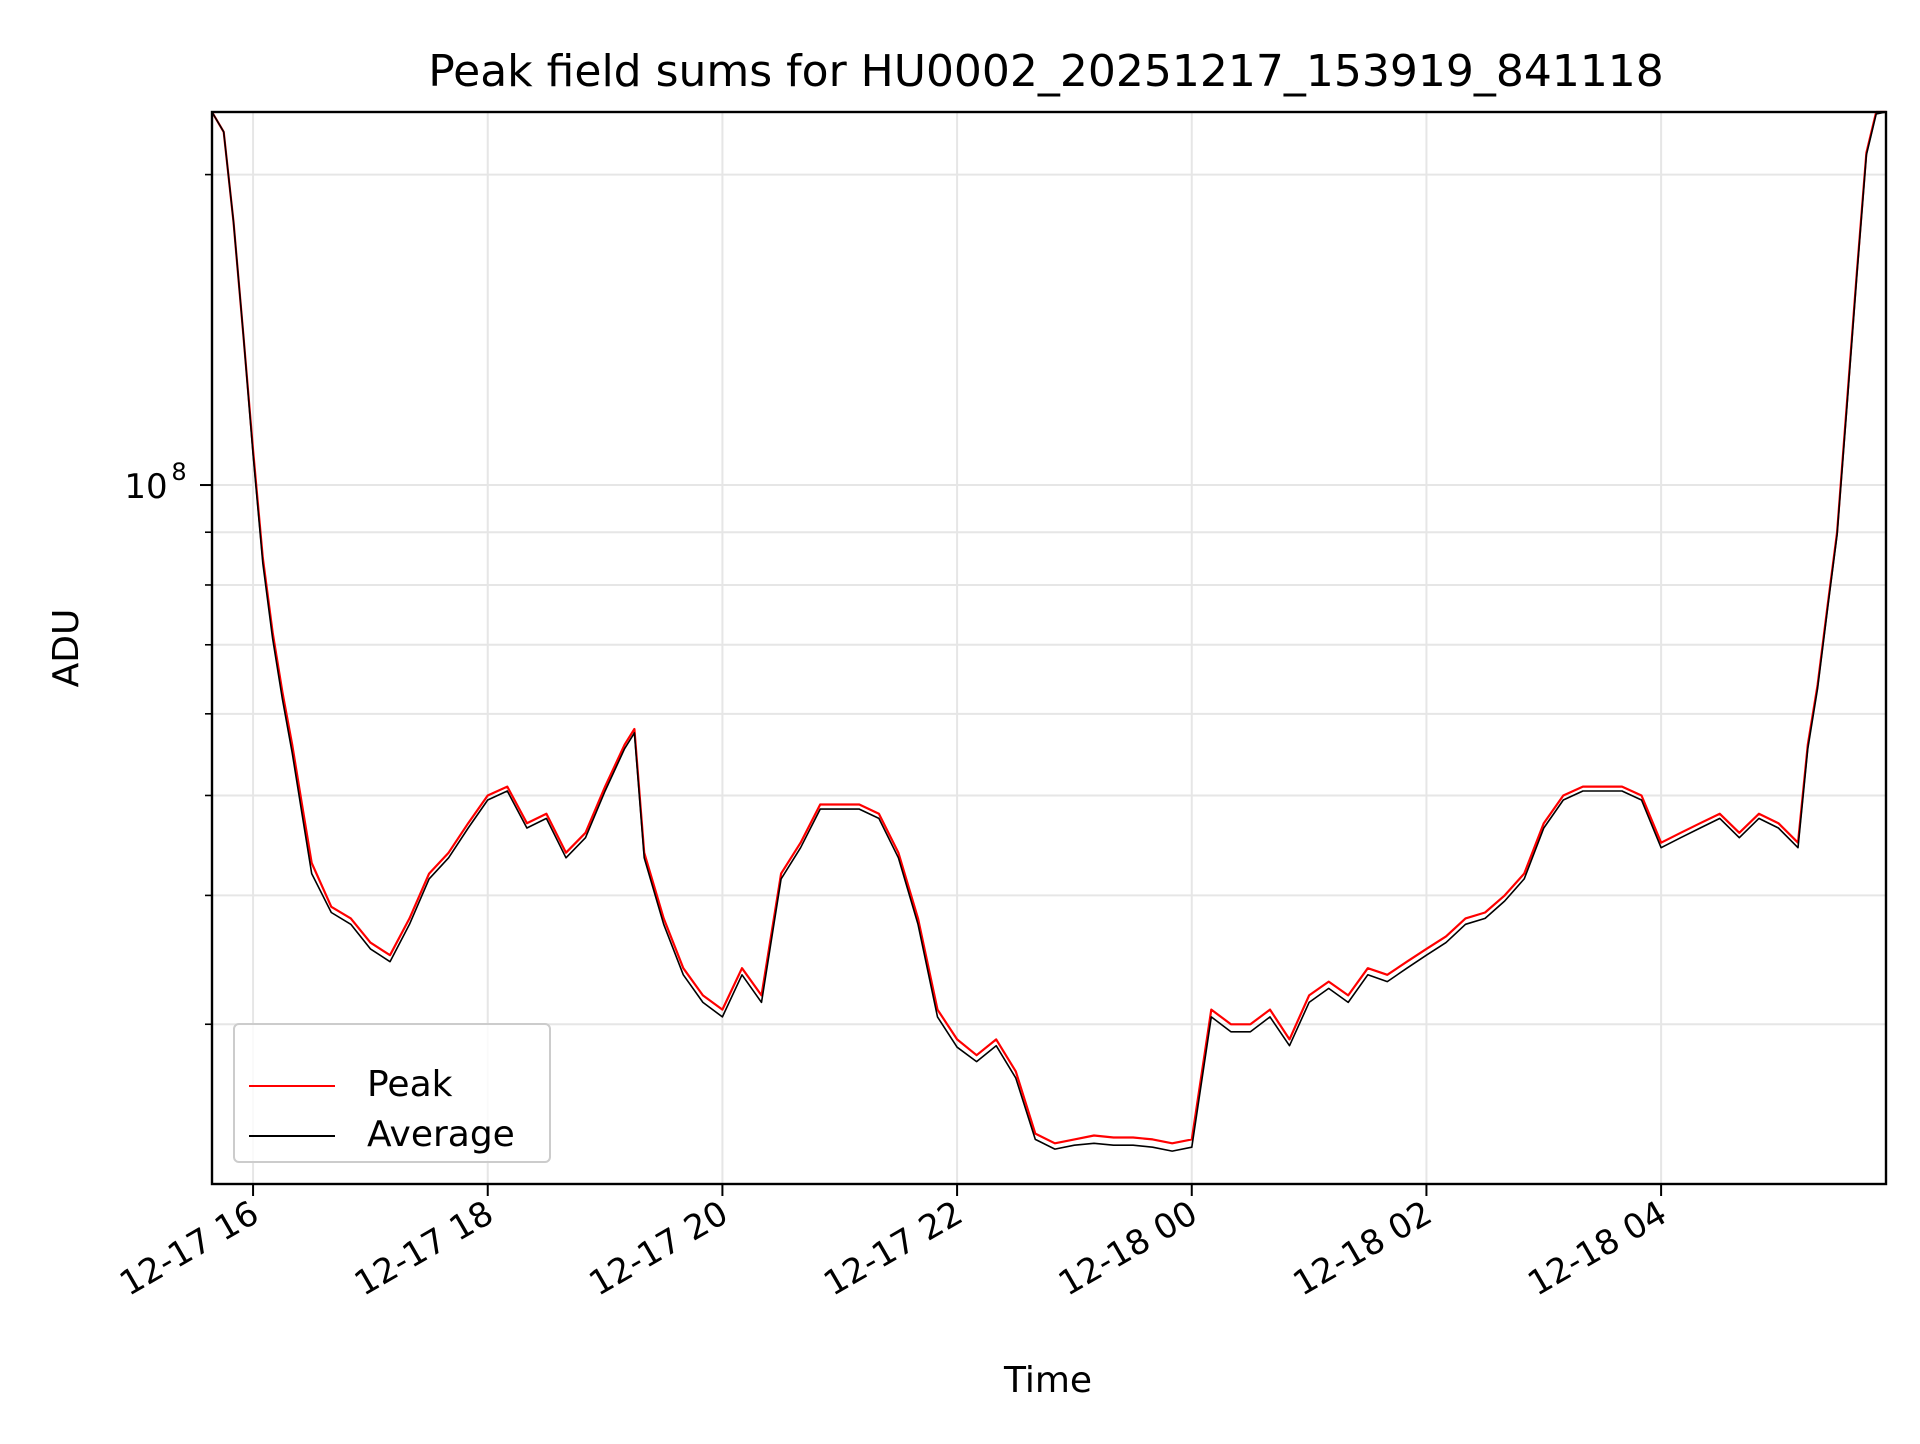 This screenshot has width=1920, height=1444. What do you see at coordinates (410, 1084) in the screenshot?
I see `legend-label-peak: Peak` at bounding box center [410, 1084].